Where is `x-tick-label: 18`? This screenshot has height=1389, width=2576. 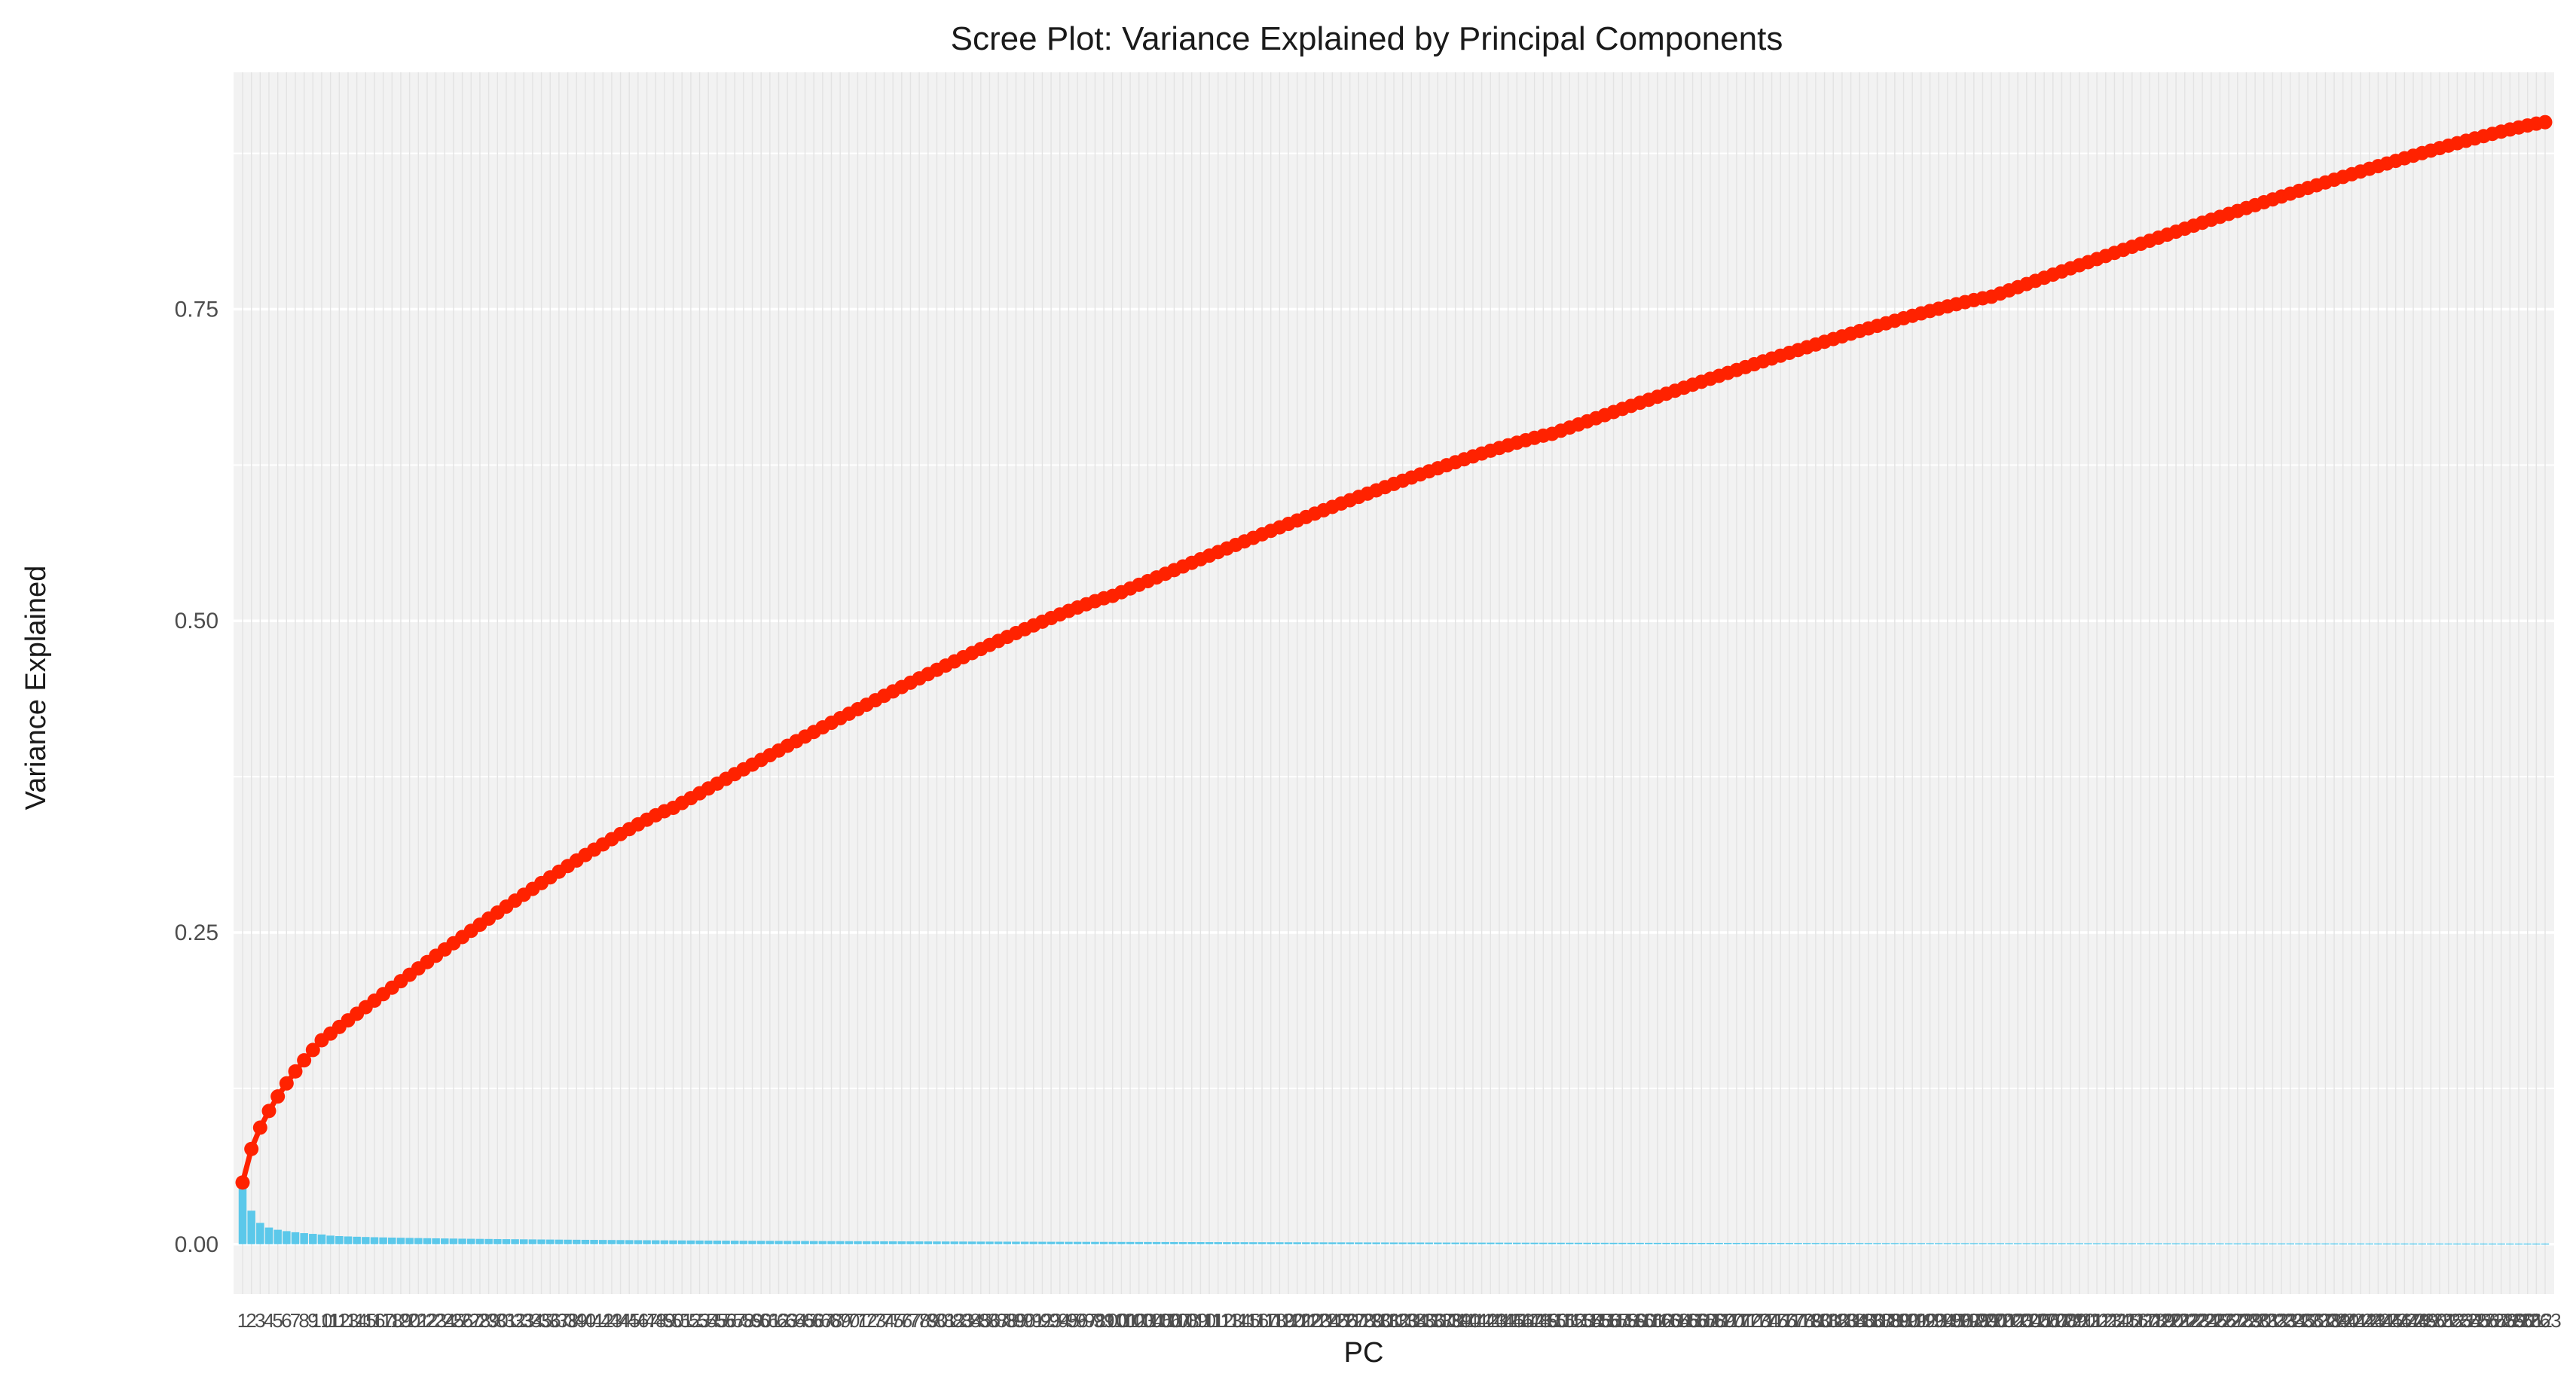 x-tick-label: 18 is located at coordinates (392, 1320).